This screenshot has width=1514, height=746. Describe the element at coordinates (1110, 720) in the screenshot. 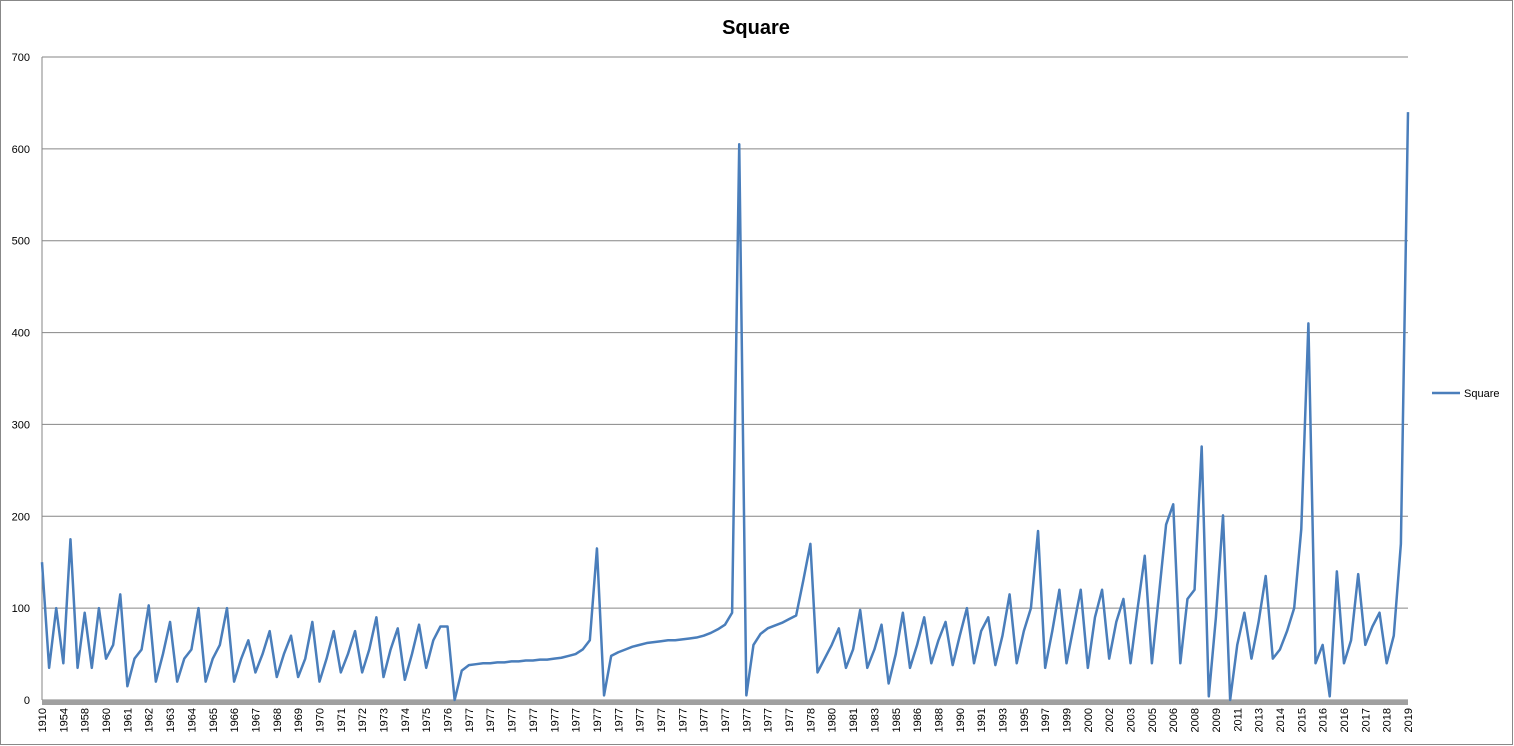

I see `x-tick-label: 2002` at that location.